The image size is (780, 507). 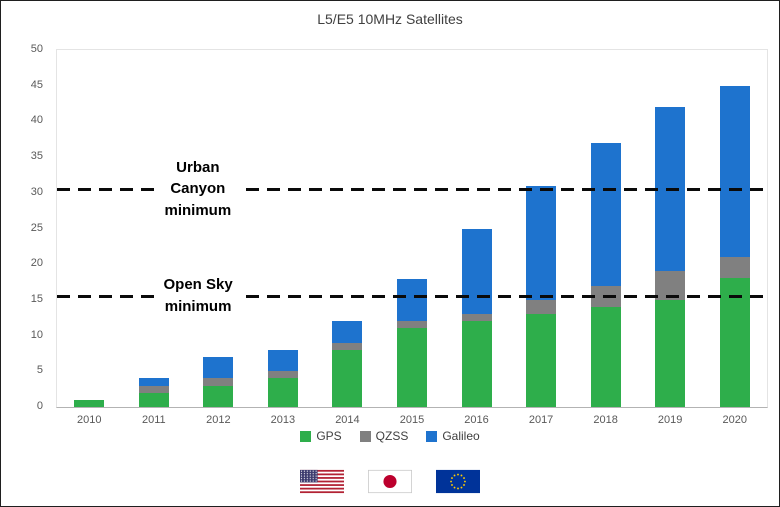 I want to click on gps-swatch-icon, so click(x=306, y=436).